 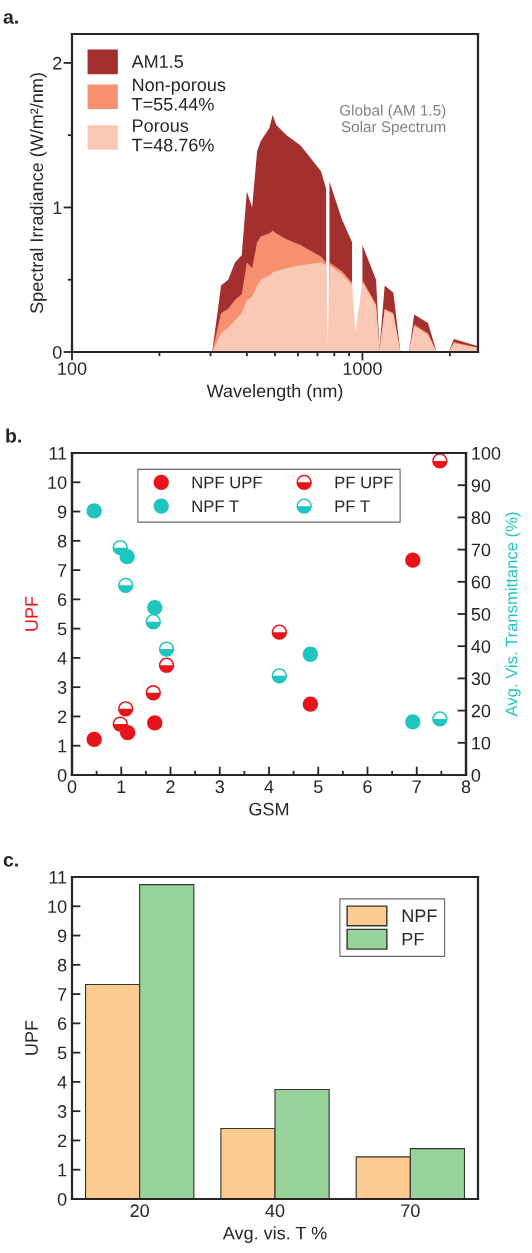 I want to click on x-tick-label: 0, so click(x=72, y=787).